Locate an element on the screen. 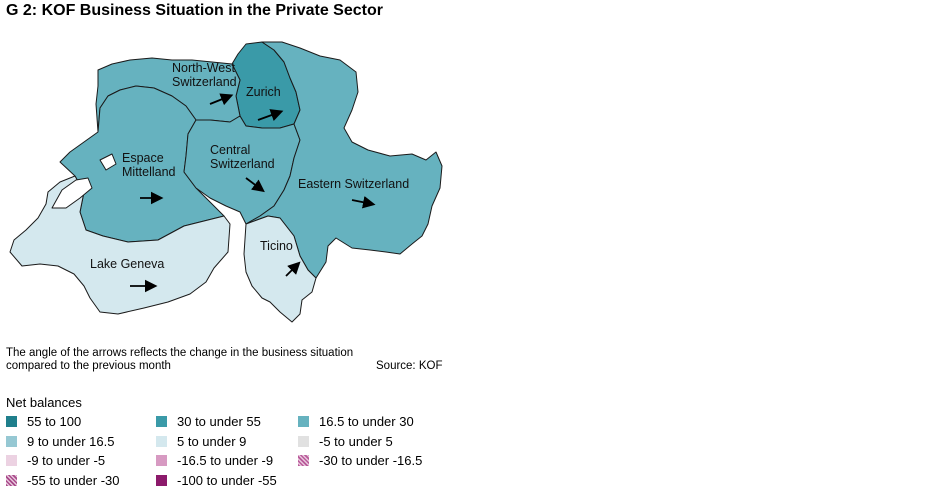 This screenshot has height=493, width=930. region-label-central-switzerland: Central Switzerland is located at coordinates (242, 157).